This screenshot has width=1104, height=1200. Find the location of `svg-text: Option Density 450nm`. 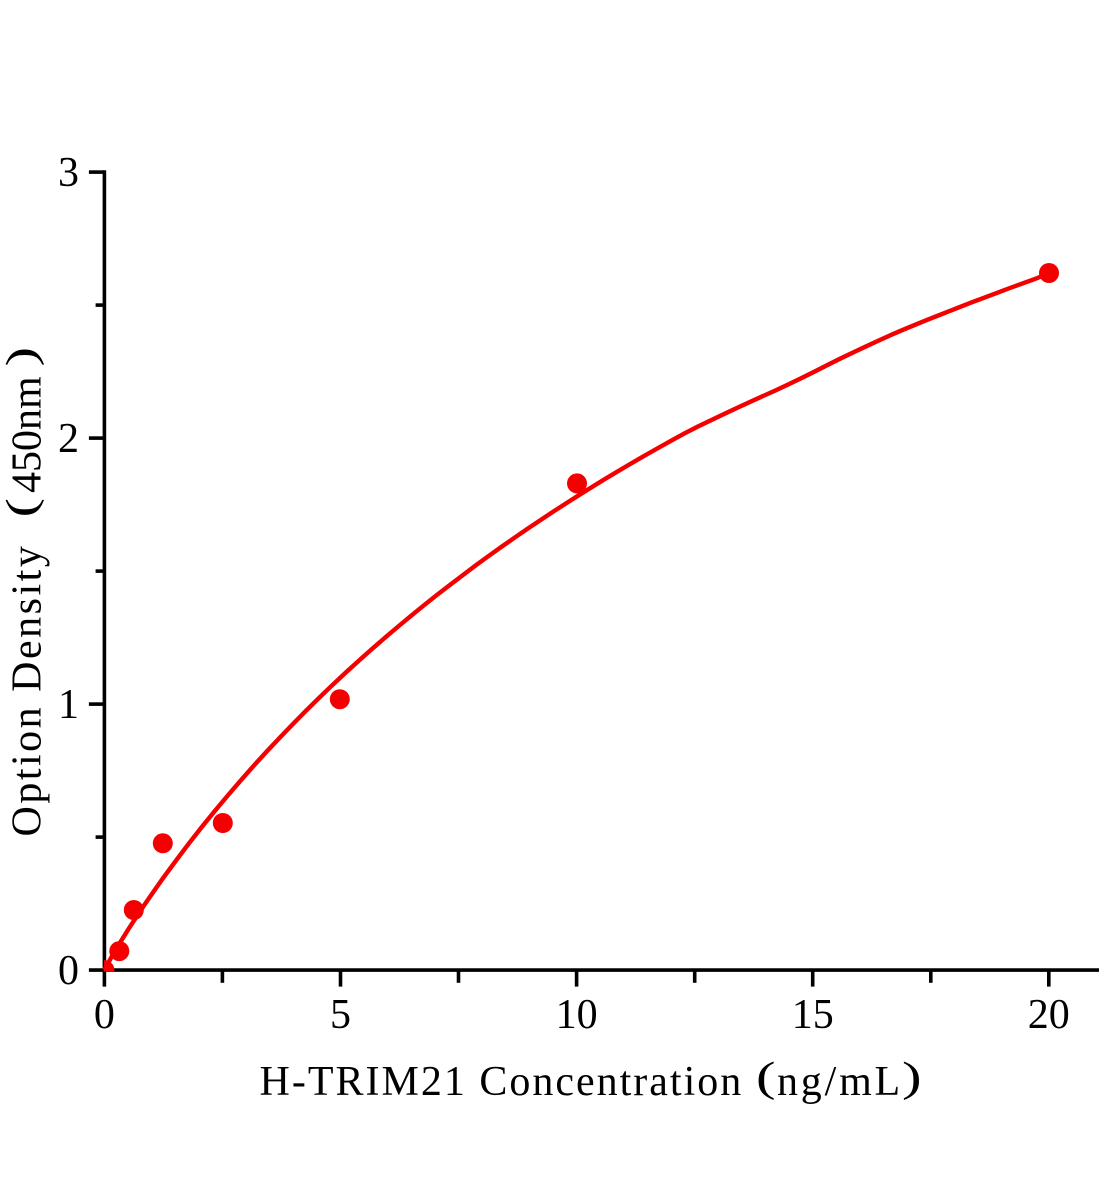

svg-text: Option Density 450nm is located at coordinates (28, 606).